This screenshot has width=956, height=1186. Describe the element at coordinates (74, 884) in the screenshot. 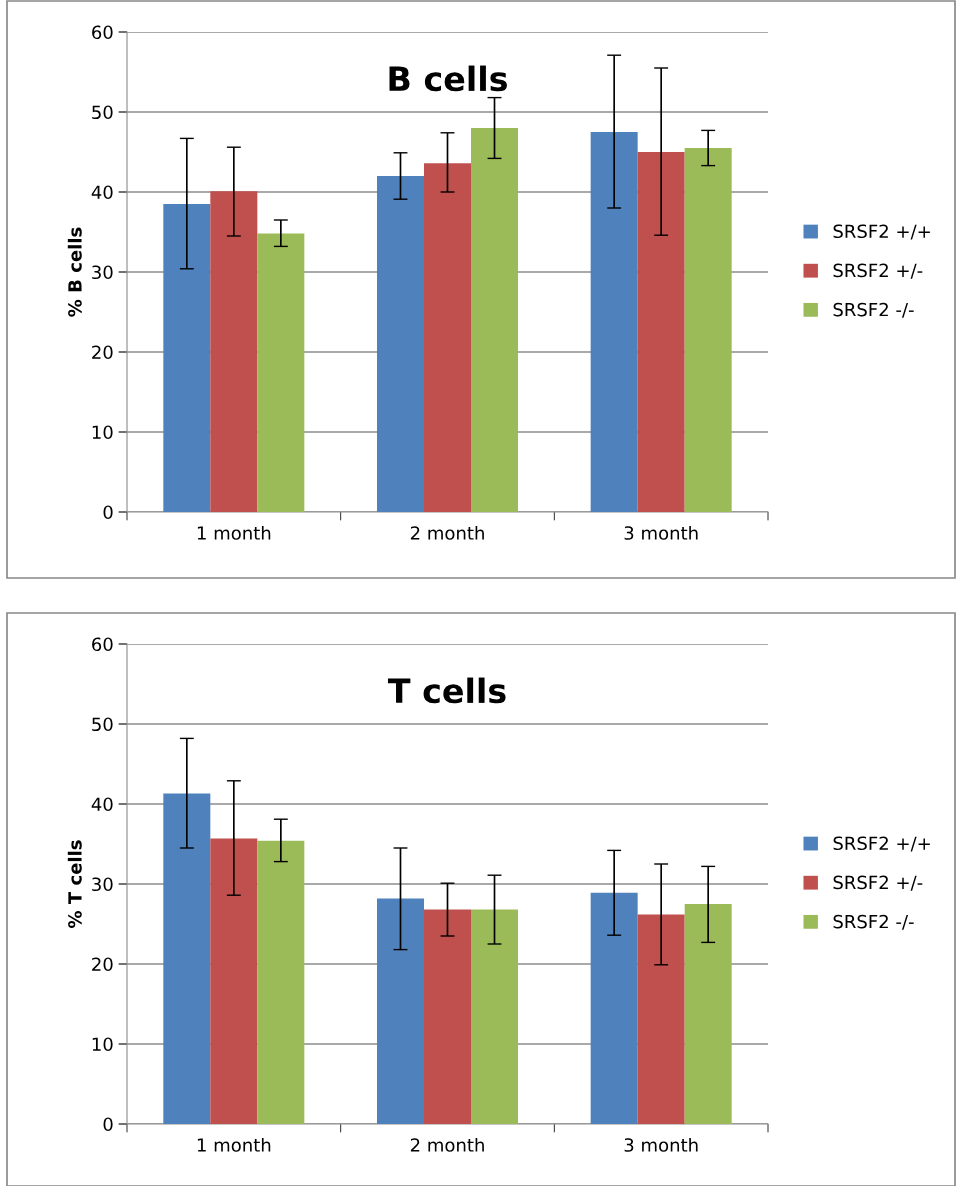

I see `y-axis-title: % T cells` at that location.